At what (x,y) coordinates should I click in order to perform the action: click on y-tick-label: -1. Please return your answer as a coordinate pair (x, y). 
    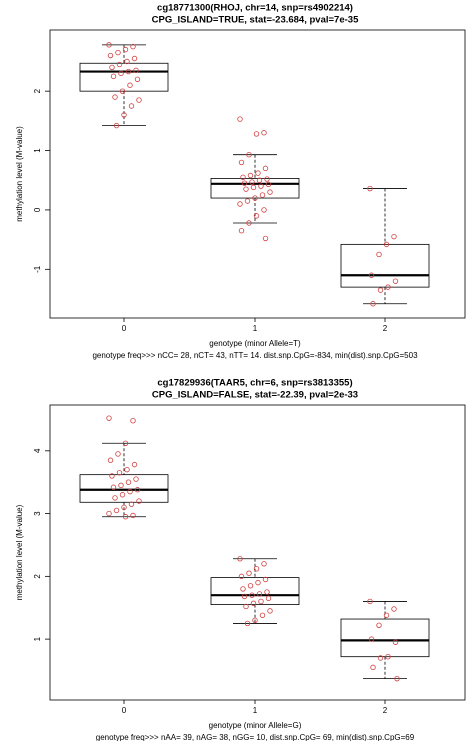
    Looking at the image, I should click on (37, 269).